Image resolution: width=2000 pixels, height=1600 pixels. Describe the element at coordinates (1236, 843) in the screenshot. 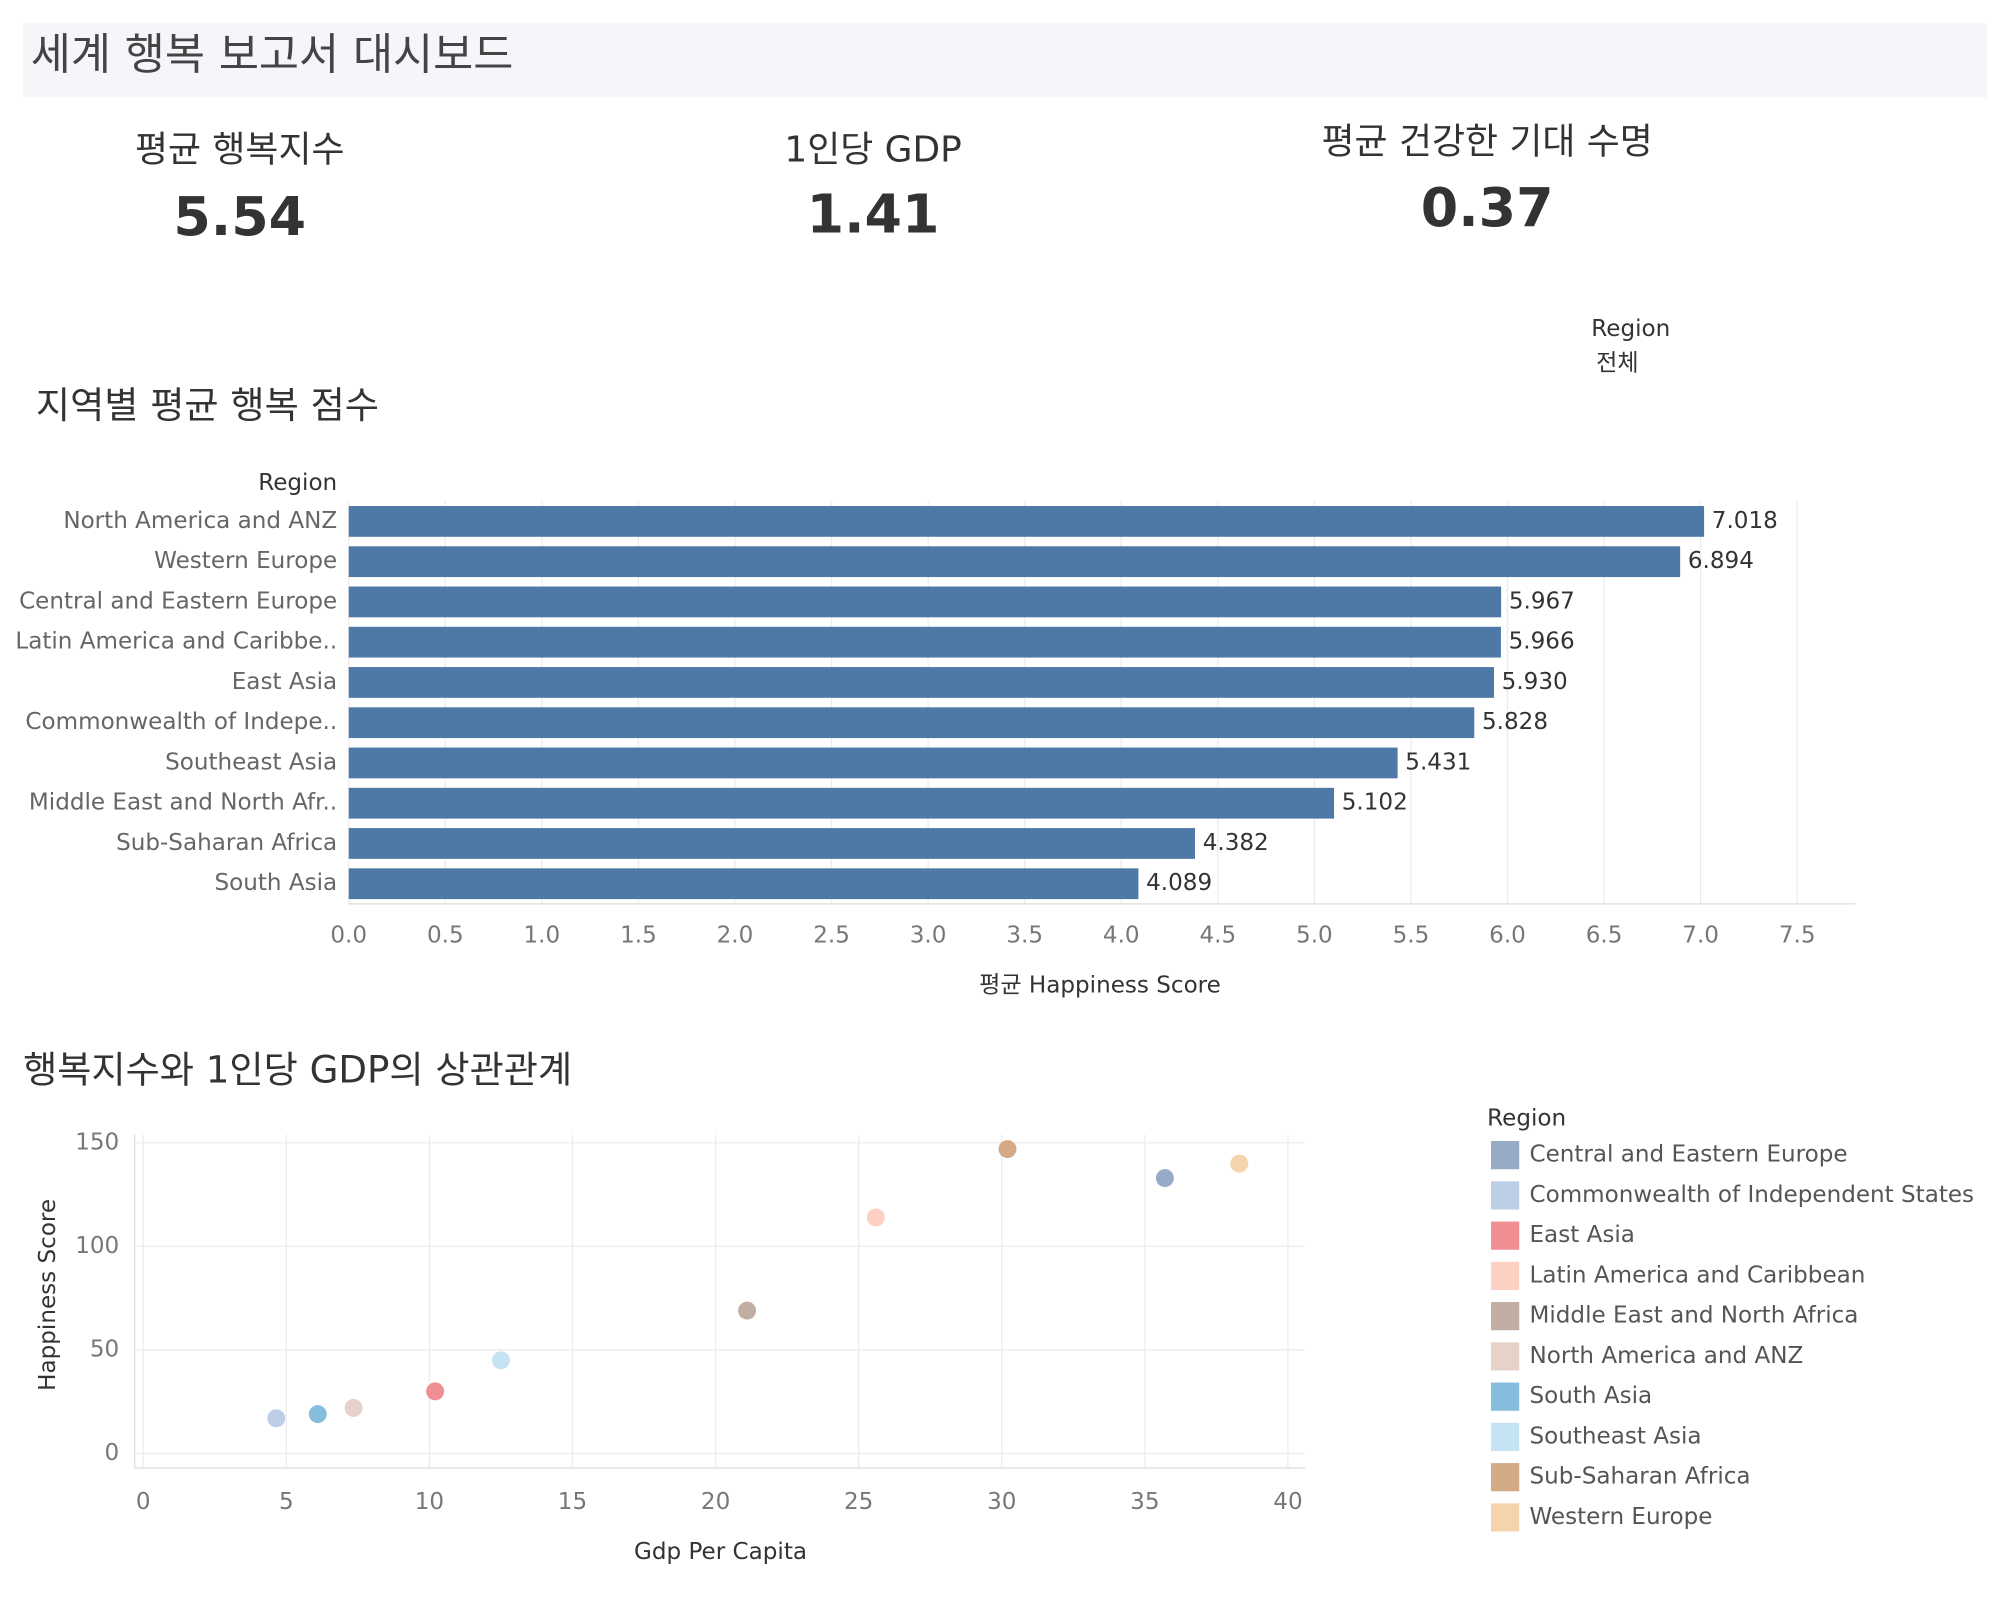

I see `data-label: 4.382` at that location.